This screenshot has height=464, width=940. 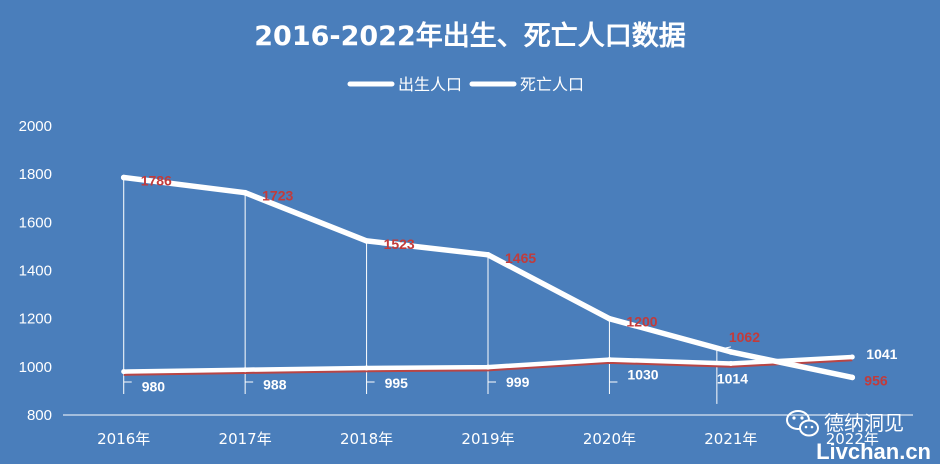 I want to click on x-axis: 2016年 2017年 2018年 2019年 2020年 2021年 2022年, so click(x=488, y=439).